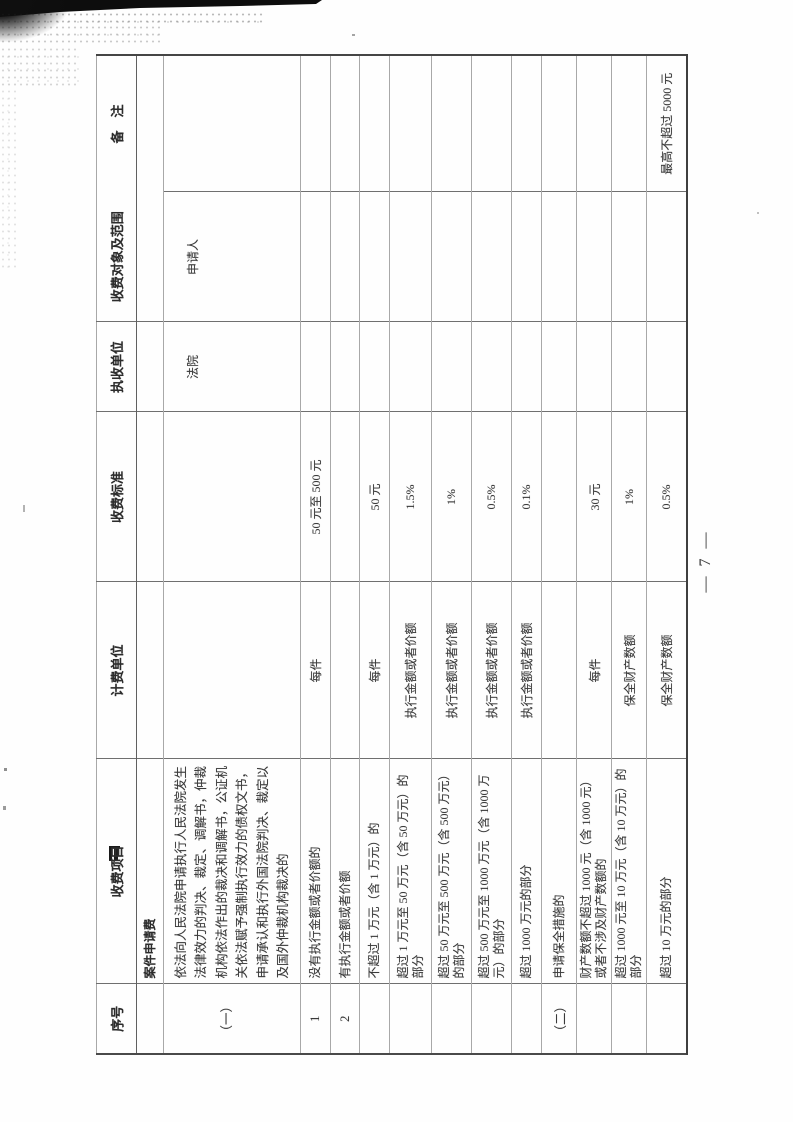 The image size is (793, 1122). I want to click on cell-std: 0.1%, so click(526, 497).